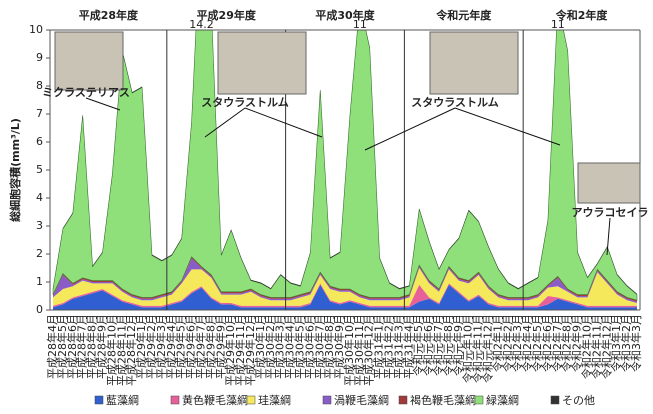 The height and width of the screenshot is (414, 653). What do you see at coordinates (458, 345) in the screenshot?
I see `x-tick-label: 令和元年9月` at bounding box center [458, 345].